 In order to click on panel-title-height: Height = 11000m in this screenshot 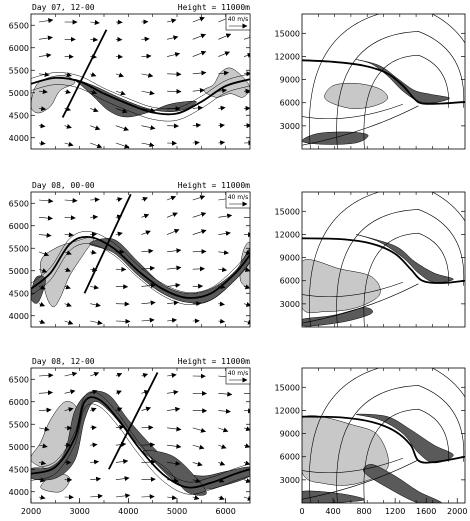, I will do `click(214, 7)`.